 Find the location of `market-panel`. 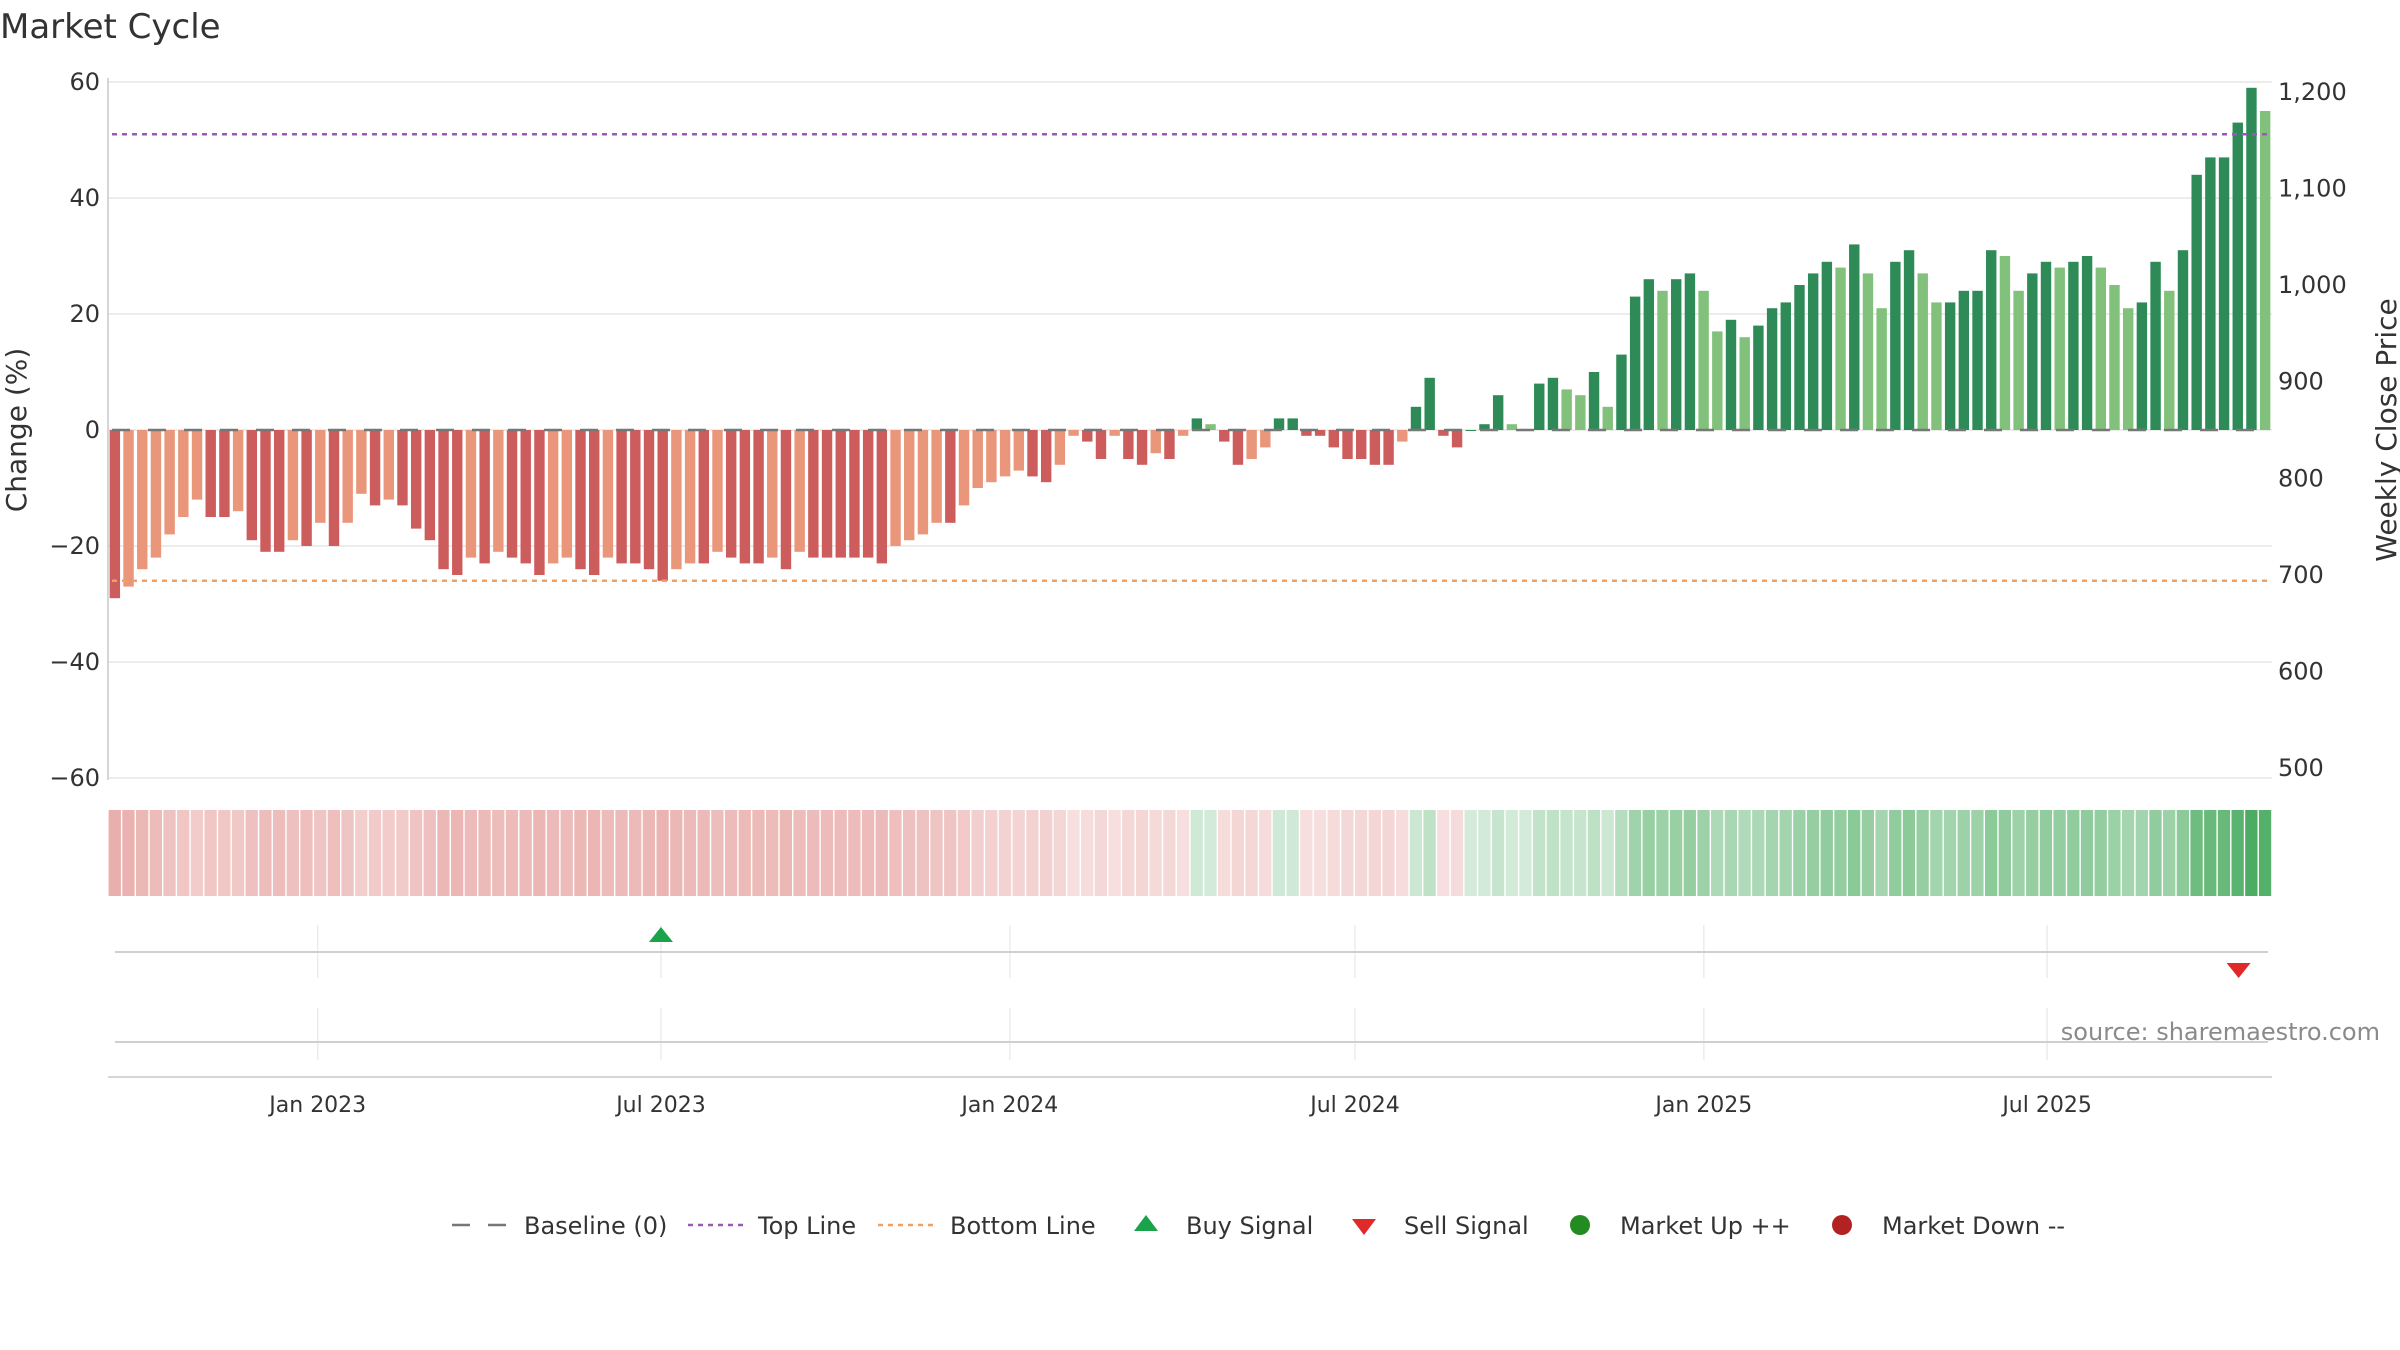

market-panel is located at coordinates (1191, 1034).